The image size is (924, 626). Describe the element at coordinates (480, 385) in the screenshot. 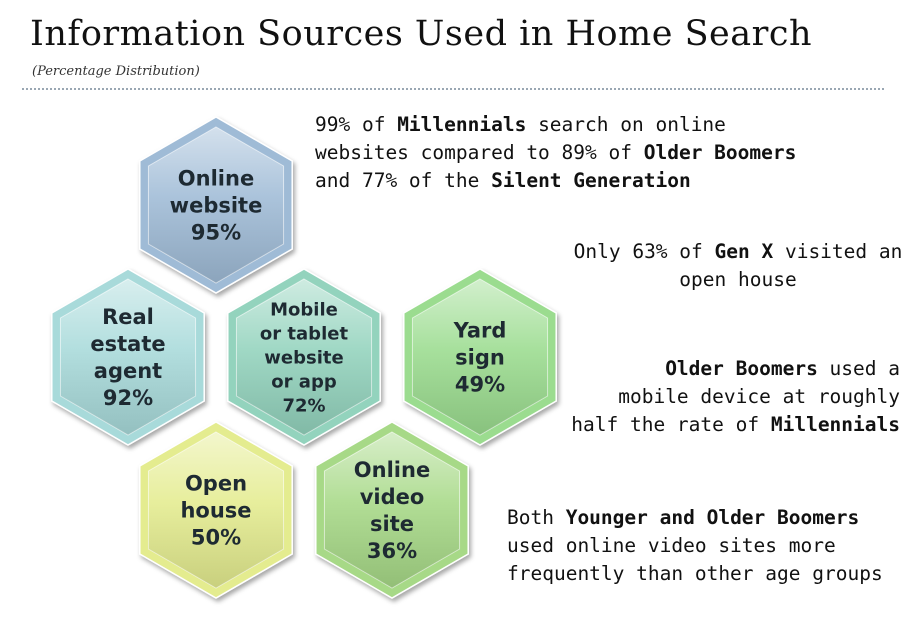

I see `hex-yard-sign-value: 49%` at that location.